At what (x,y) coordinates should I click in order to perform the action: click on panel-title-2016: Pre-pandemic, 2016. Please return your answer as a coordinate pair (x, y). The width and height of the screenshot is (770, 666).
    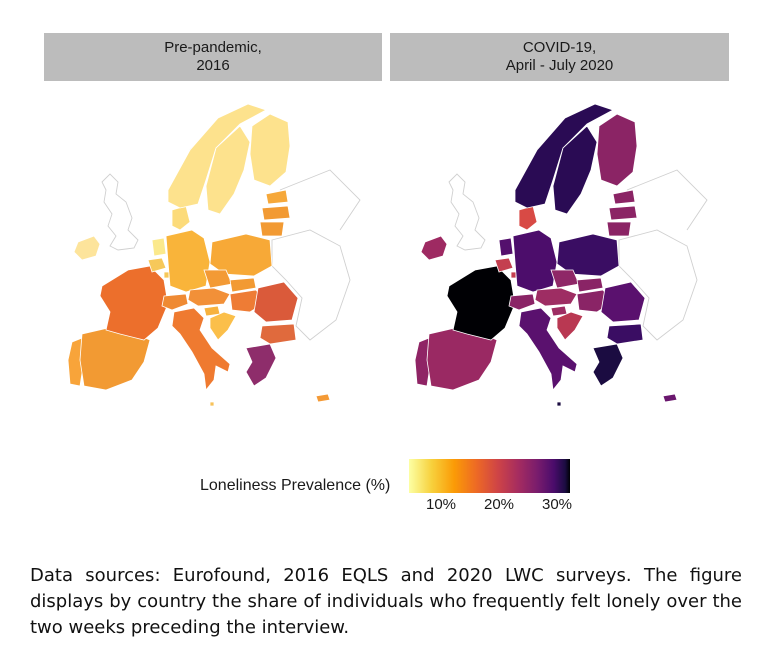
    Looking at the image, I should click on (213, 57).